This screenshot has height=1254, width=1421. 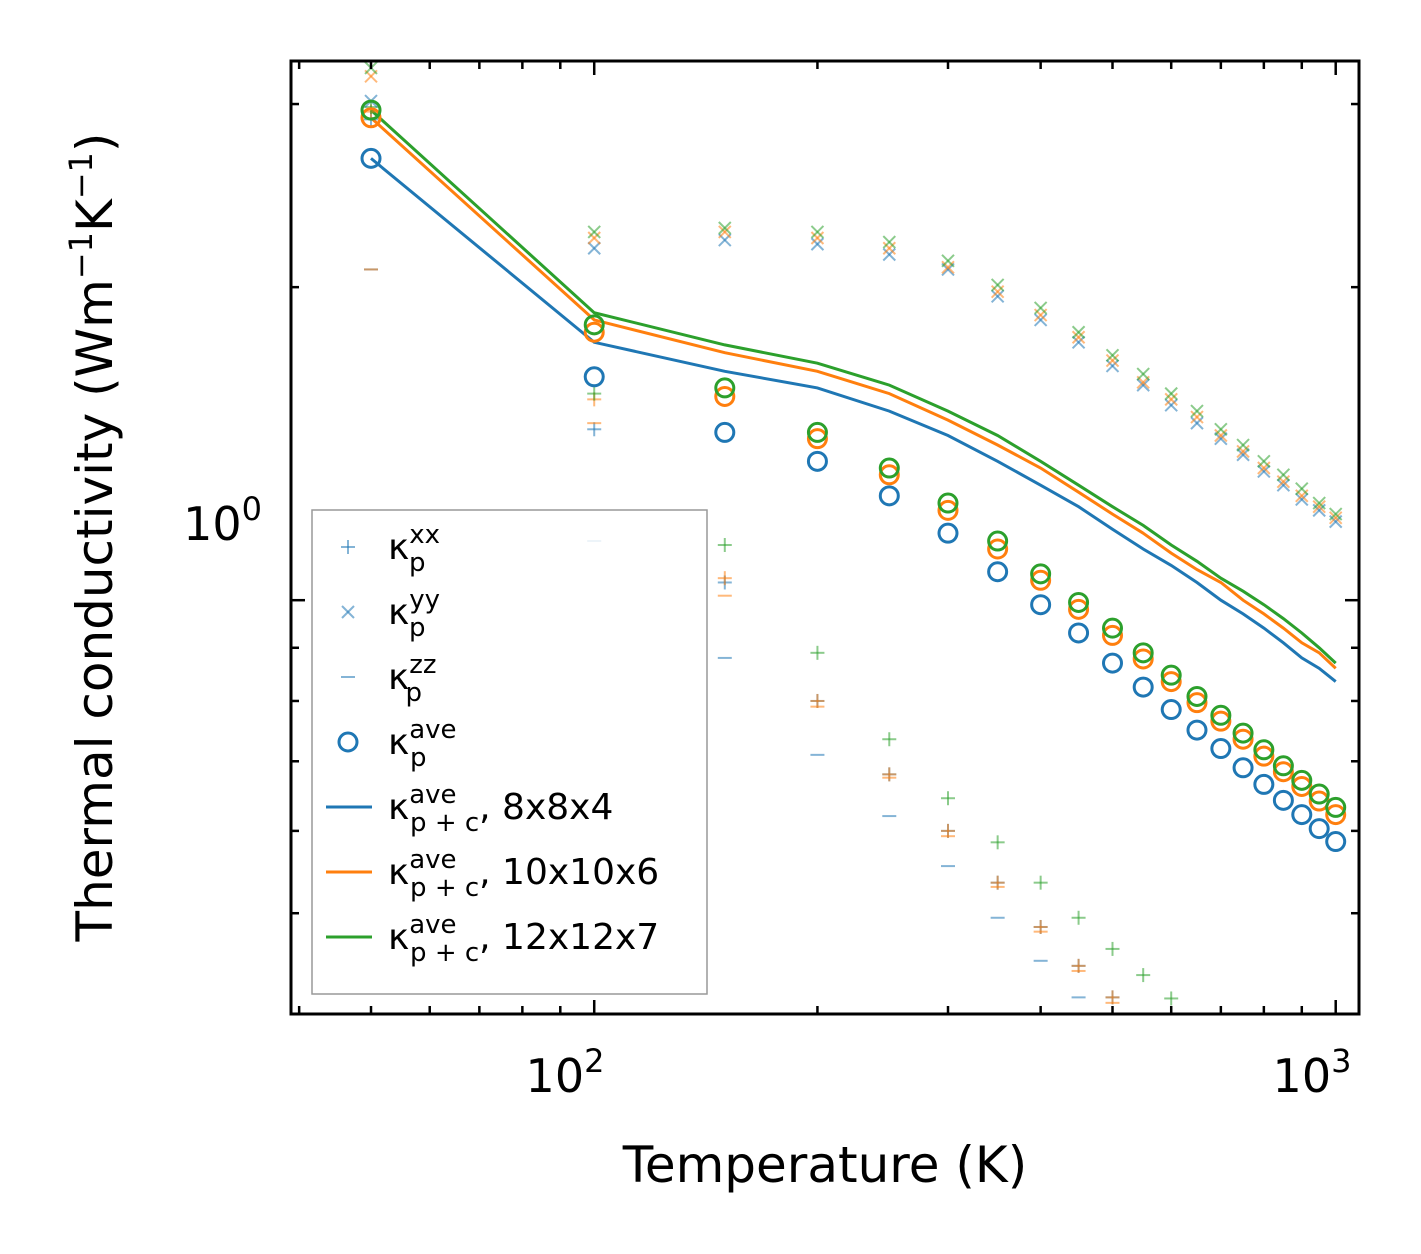 What do you see at coordinates (222, 520) in the screenshot?
I see `y-tick-label-1: 100` at bounding box center [222, 520].